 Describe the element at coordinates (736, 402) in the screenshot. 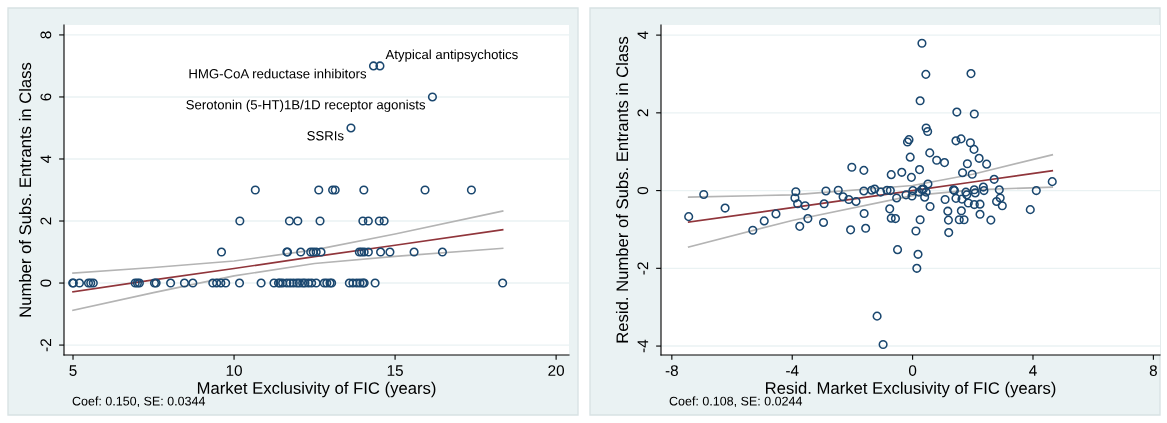

I see `text: Coef: 0.108, SE: 0.0244` at that location.